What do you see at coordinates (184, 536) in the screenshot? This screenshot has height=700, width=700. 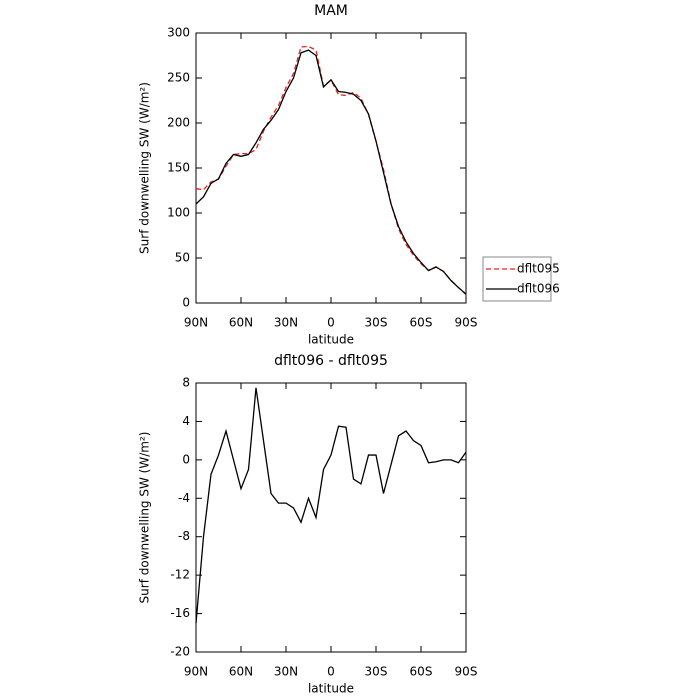 I see `y-tick-label: -8` at bounding box center [184, 536].